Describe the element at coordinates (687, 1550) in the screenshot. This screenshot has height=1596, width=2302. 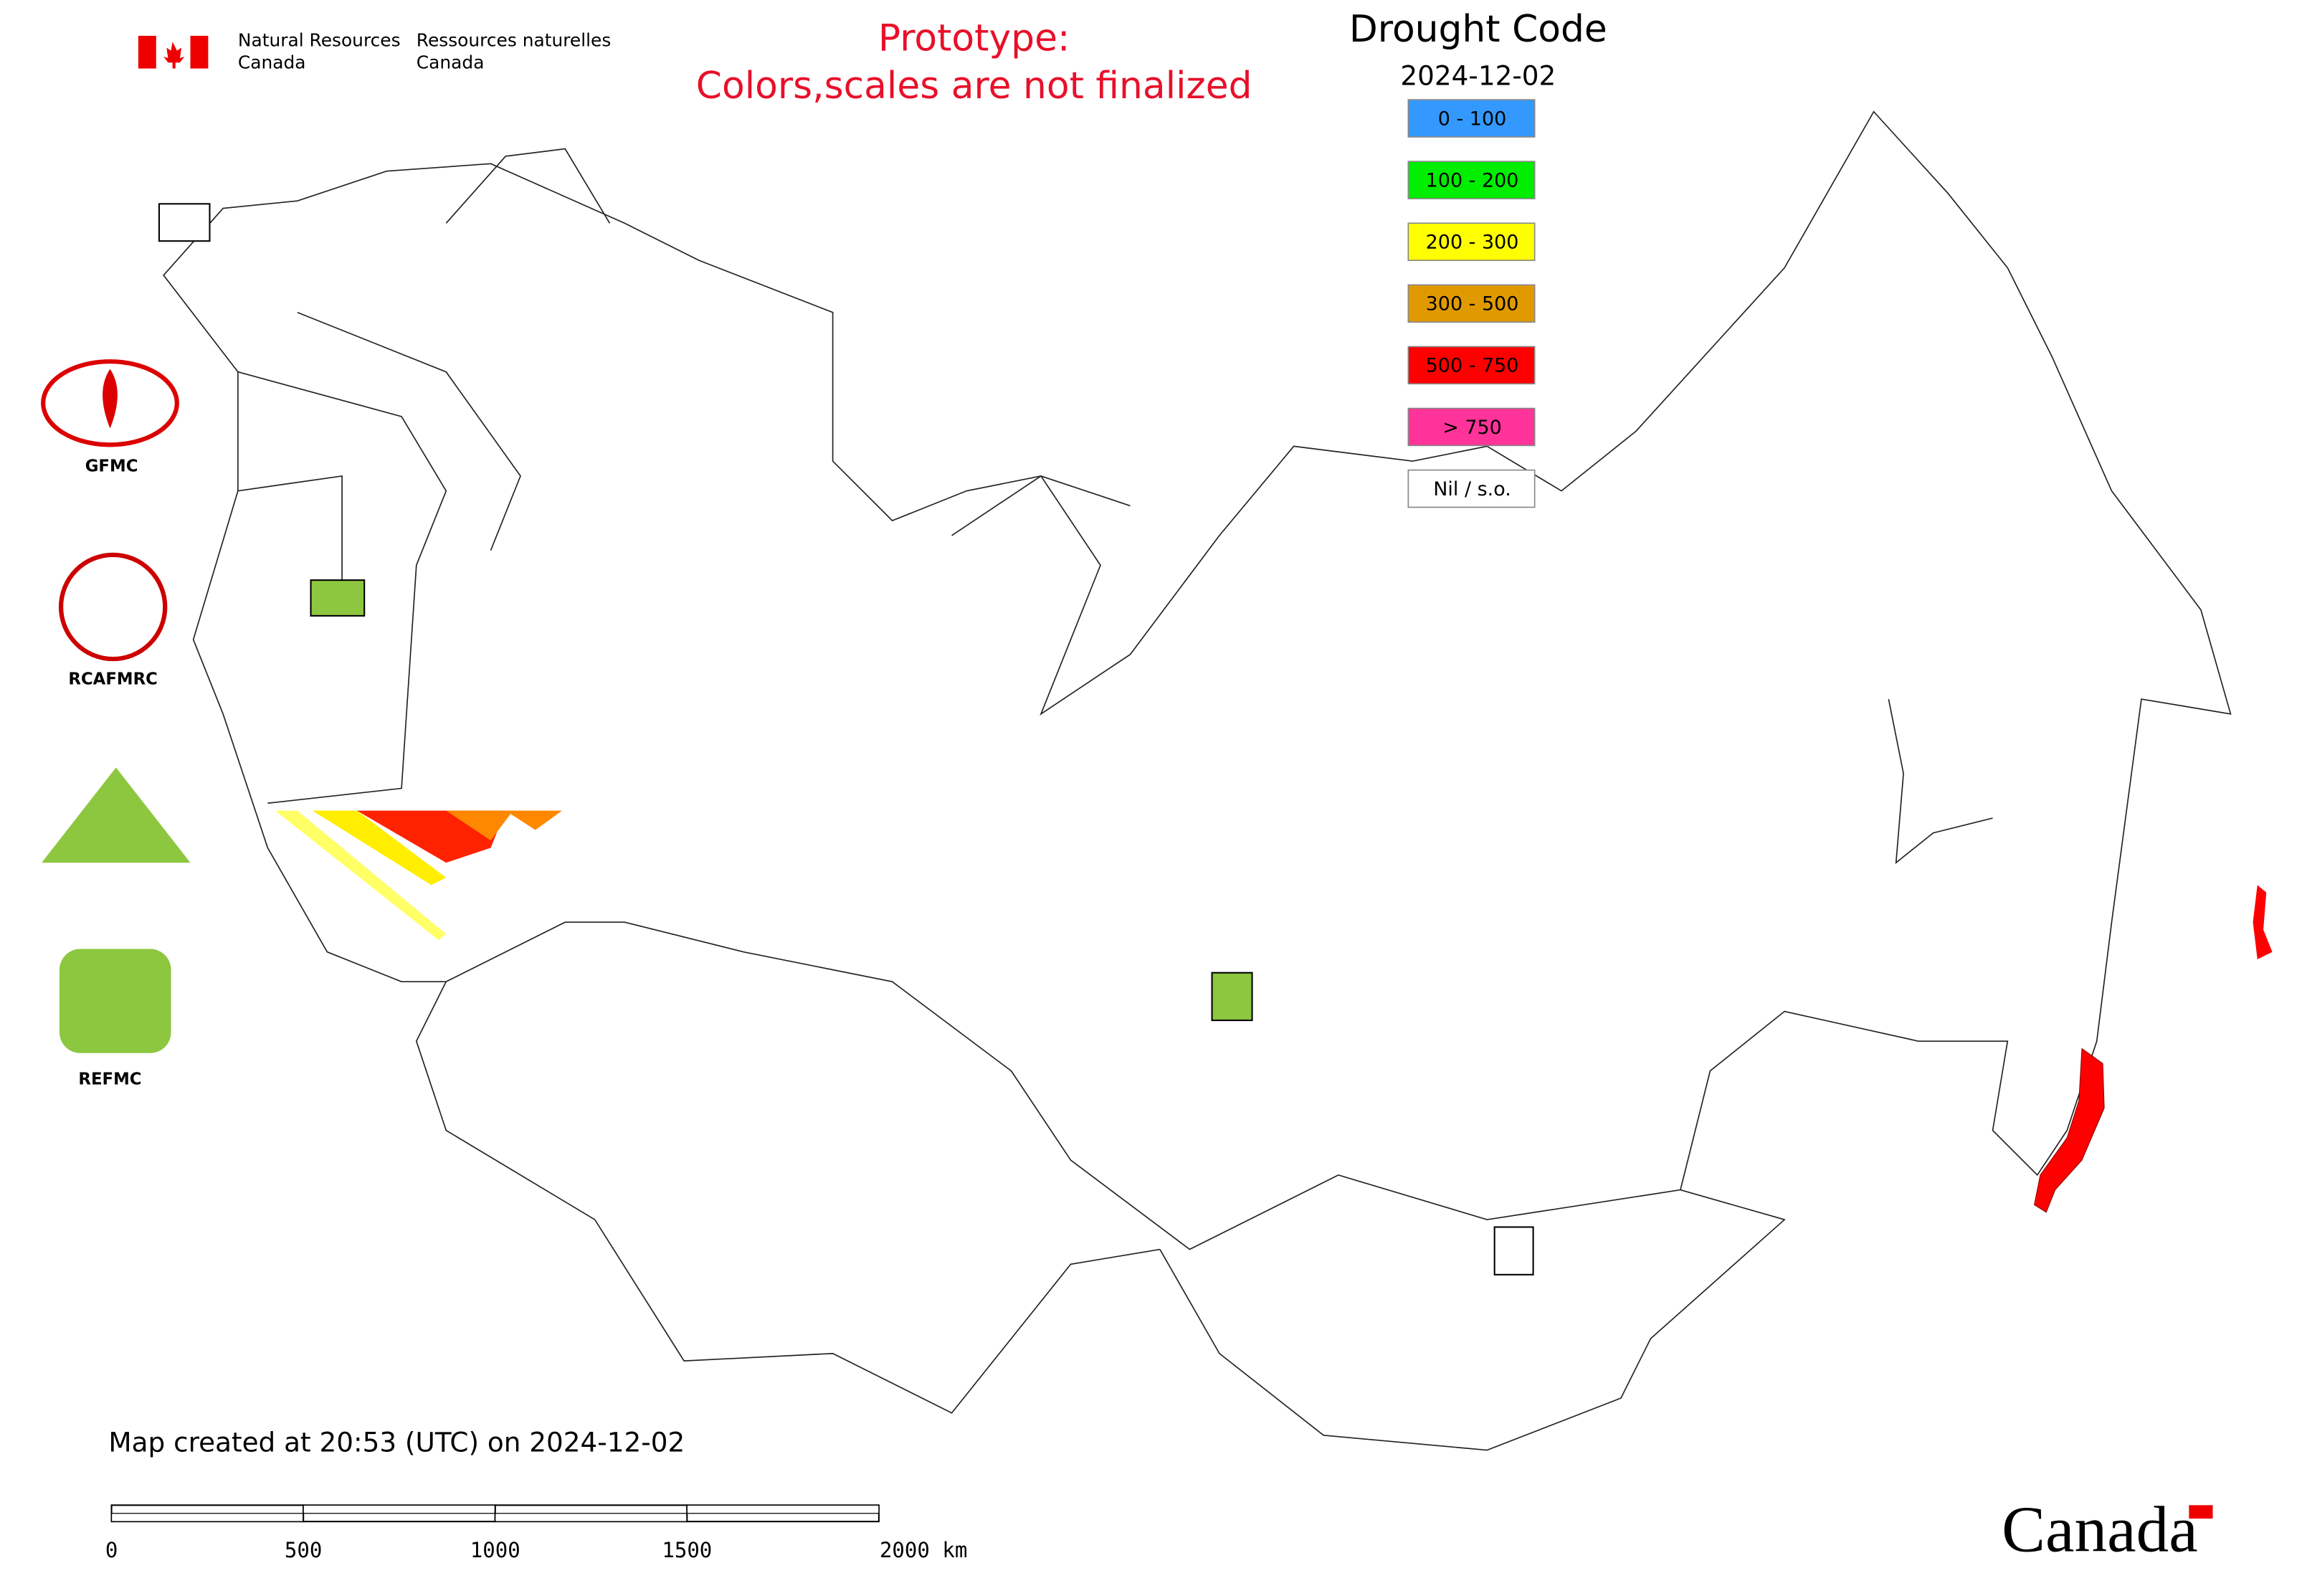
I see `scale-label: 1500` at that location.